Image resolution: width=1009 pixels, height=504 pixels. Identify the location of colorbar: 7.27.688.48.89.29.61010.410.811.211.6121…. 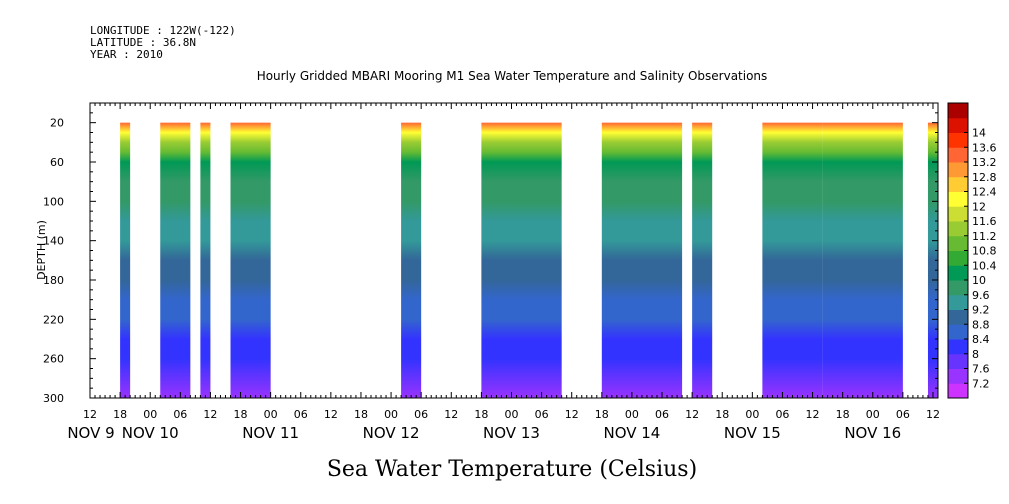
(972, 250).